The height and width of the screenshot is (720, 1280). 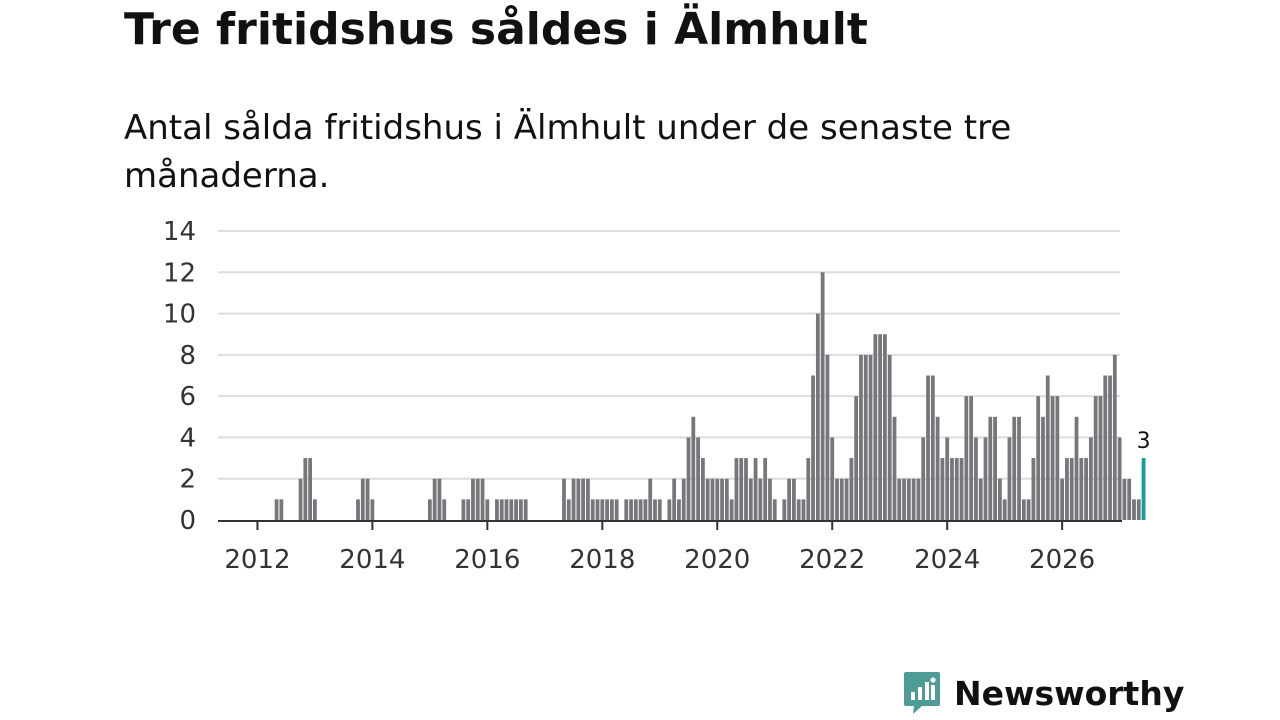 I want to click on x-tick-label-2012: 2012, so click(x=257, y=560).